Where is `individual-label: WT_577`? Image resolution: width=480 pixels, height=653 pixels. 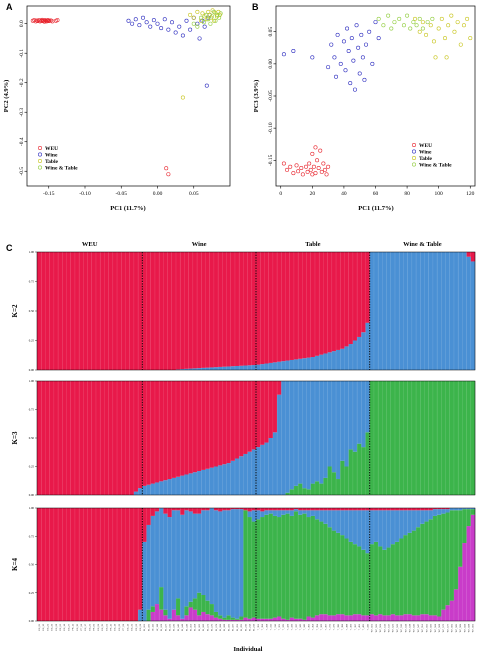
individual-label: WT_577 is located at coordinates (448, 627).